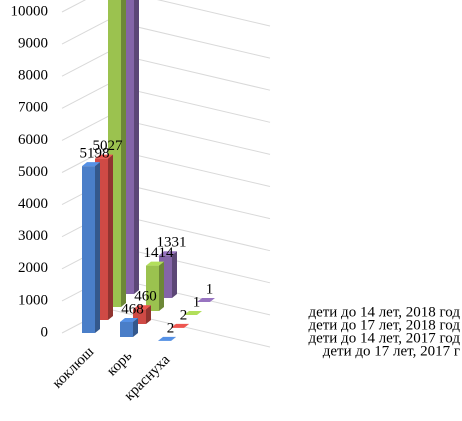  I want to click on x-tick-label: коклюш, so click(73, 368).